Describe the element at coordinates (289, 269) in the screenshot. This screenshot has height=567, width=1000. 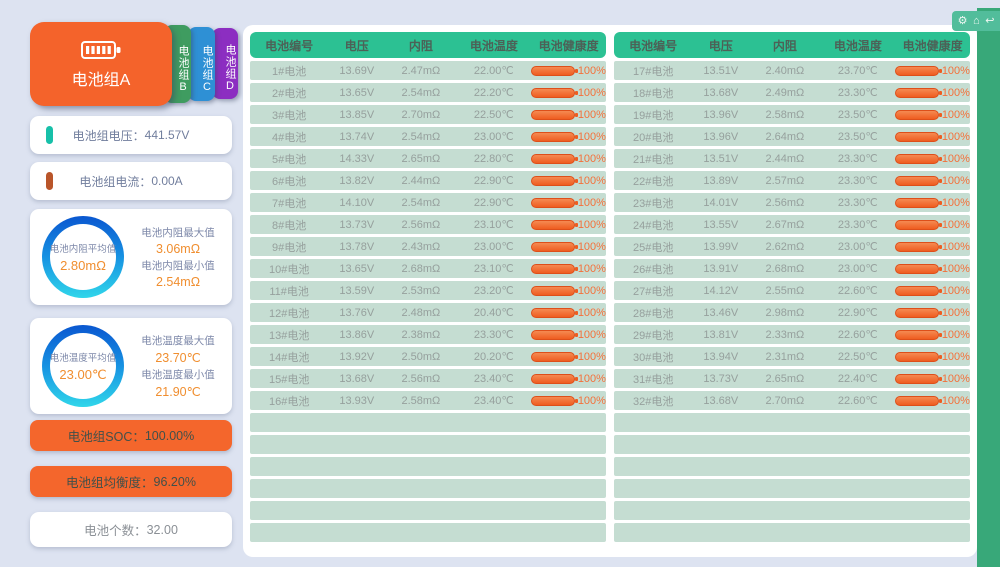
I see `battery-id-cell: 10#电池` at that location.